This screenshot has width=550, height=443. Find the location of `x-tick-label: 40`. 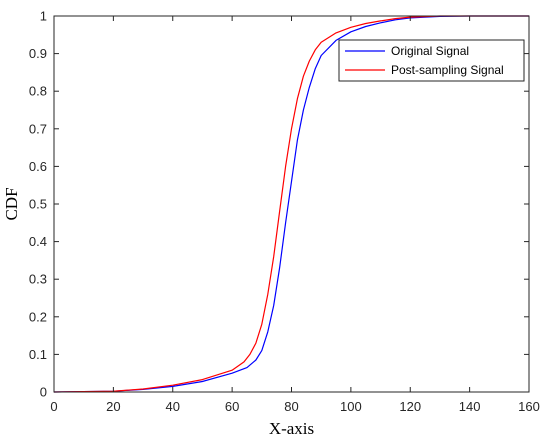

x-tick-label: 40 is located at coordinates (173, 406).